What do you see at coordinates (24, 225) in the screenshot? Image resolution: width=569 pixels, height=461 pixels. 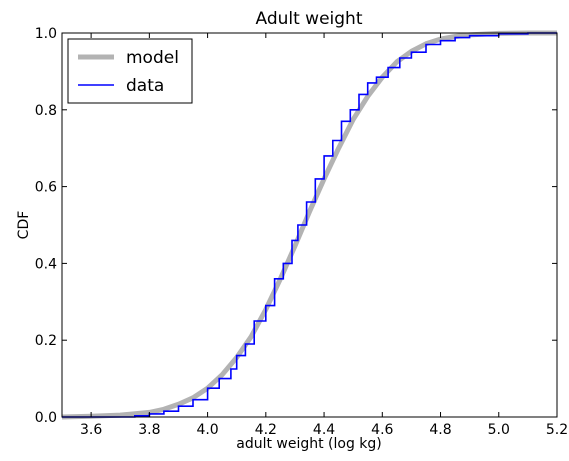 I see `y-axis-label: CDF` at bounding box center [24, 225].